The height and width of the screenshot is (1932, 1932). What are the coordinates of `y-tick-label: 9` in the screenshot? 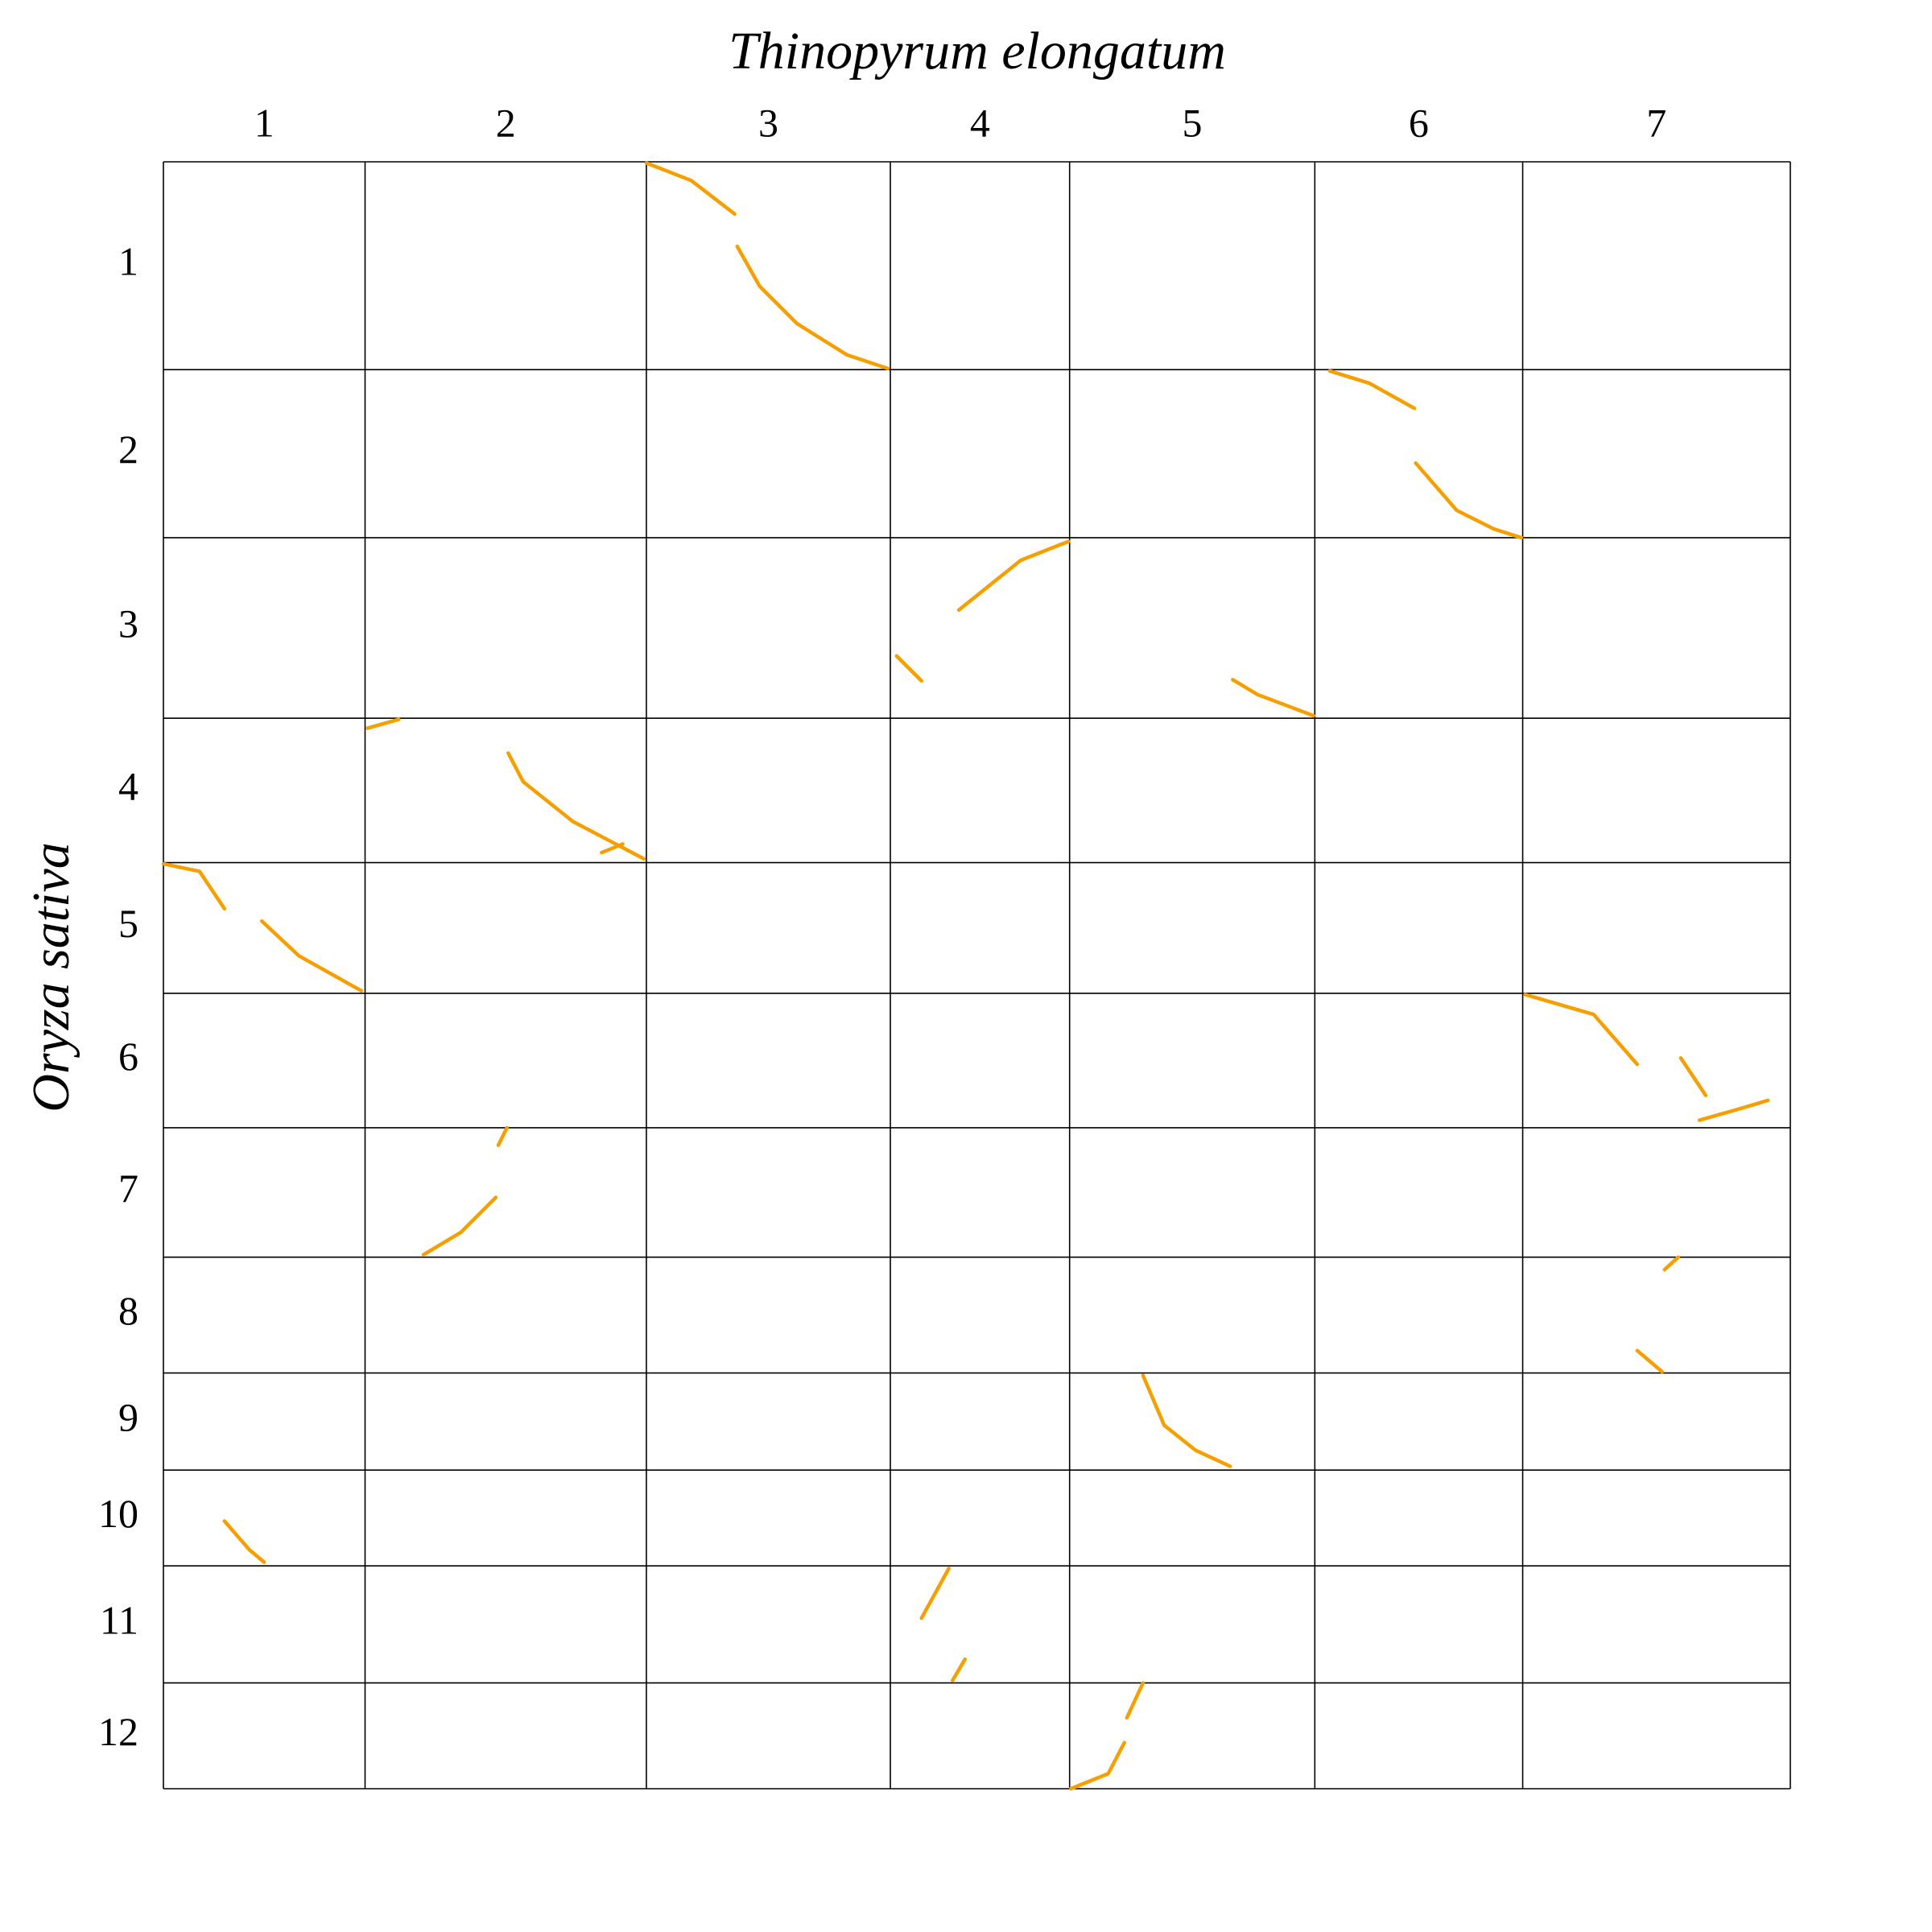 It's located at (128, 1416).